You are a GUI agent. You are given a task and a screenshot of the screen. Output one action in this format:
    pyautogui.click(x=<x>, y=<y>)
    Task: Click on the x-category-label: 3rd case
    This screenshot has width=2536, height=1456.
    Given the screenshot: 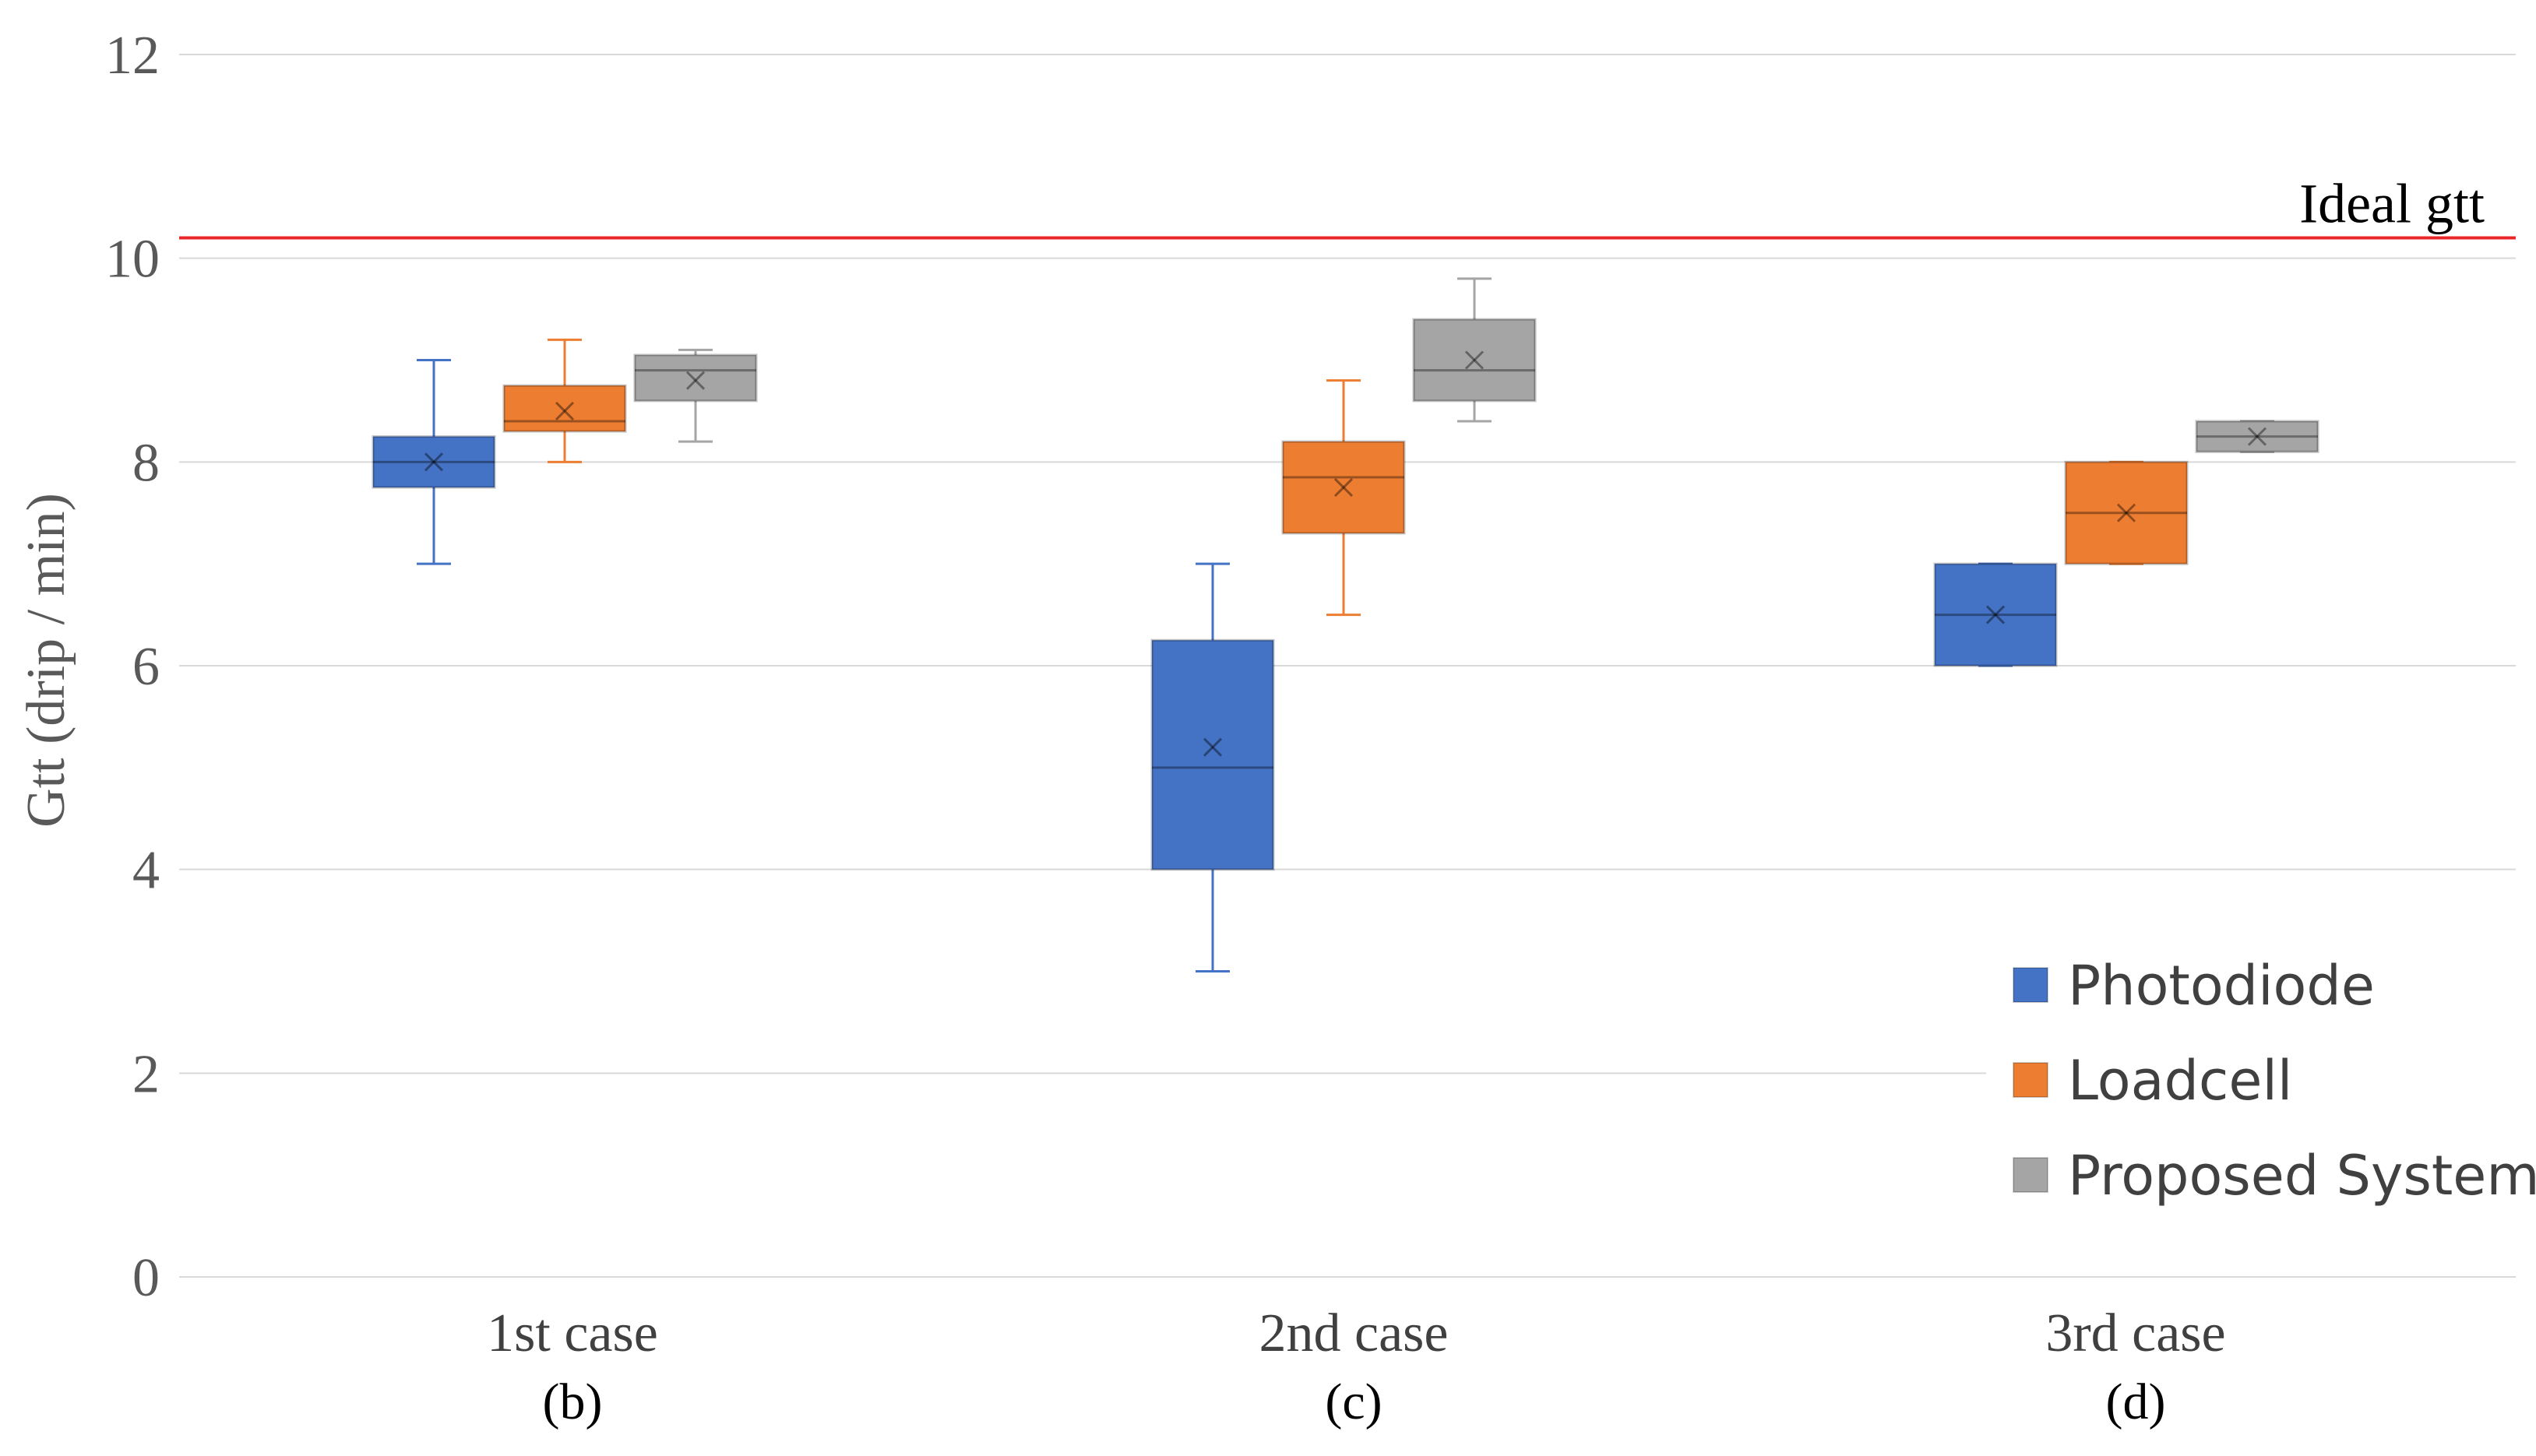 What is the action you would take?
    pyautogui.click(x=2135, y=1333)
    